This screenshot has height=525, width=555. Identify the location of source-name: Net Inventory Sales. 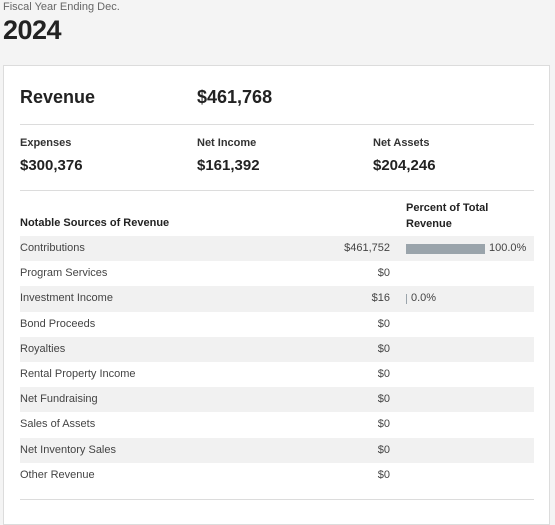
(68, 449).